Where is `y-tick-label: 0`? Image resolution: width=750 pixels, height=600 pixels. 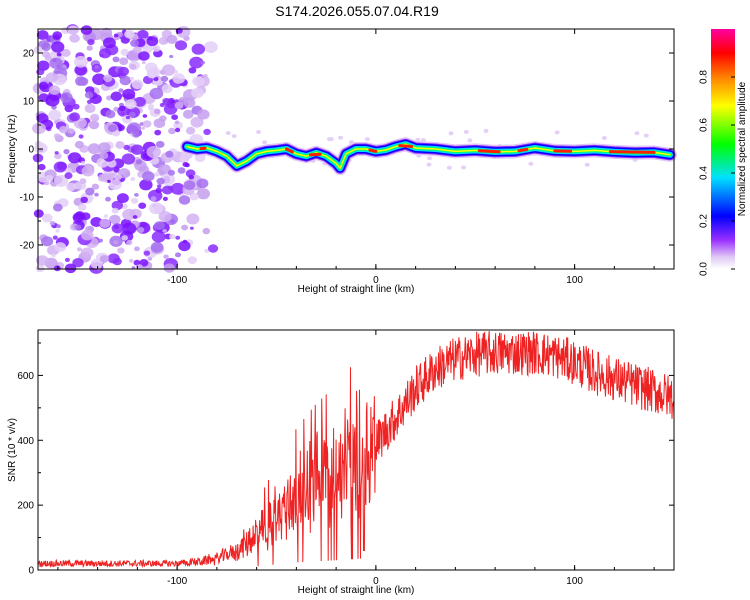
y-tick-label: 0 is located at coordinates (31, 571).